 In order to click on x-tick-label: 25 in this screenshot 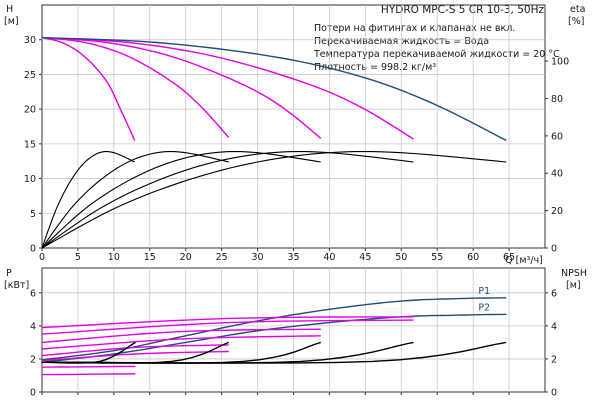, I will do `click(222, 257)`.